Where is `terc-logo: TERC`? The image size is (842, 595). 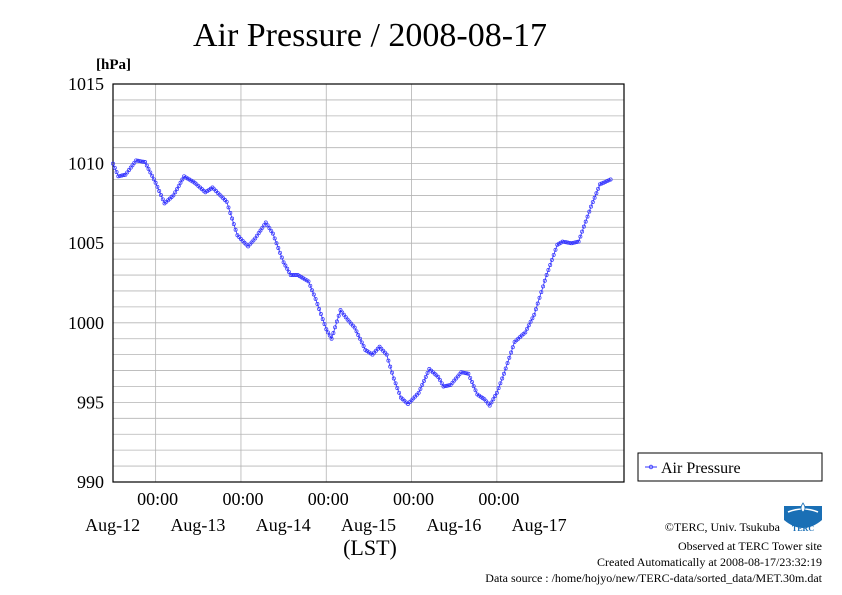 terc-logo: TERC is located at coordinates (803, 517).